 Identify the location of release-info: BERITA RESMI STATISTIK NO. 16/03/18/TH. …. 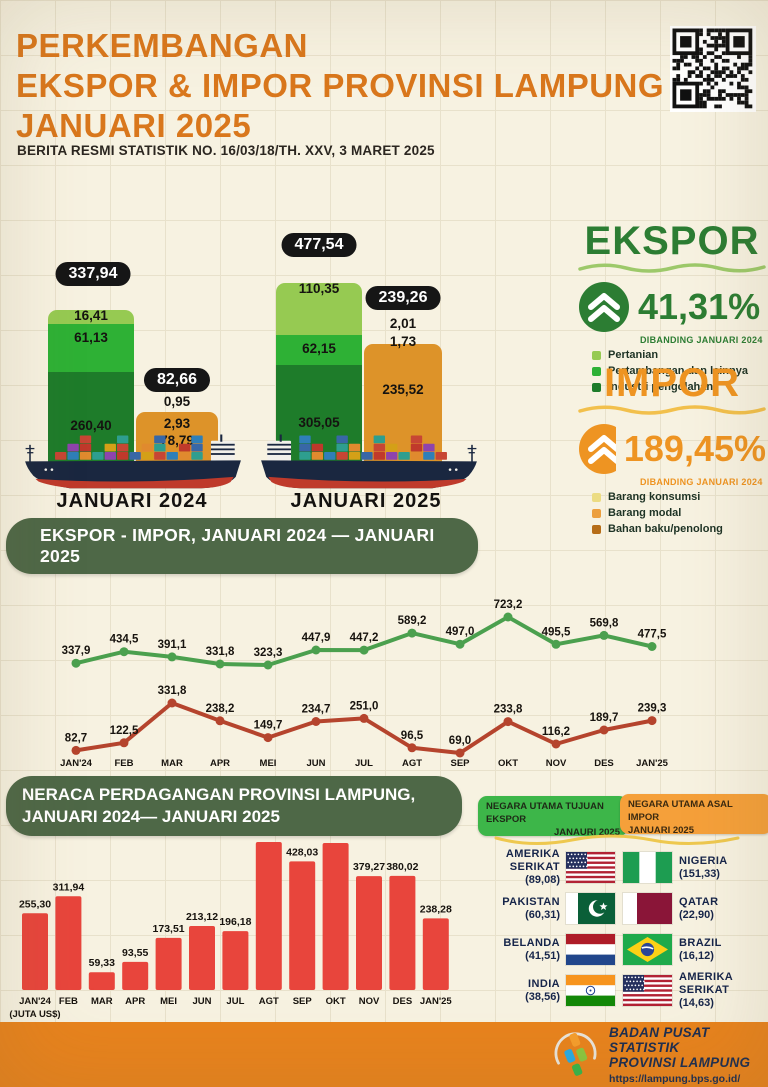
(226, 150).